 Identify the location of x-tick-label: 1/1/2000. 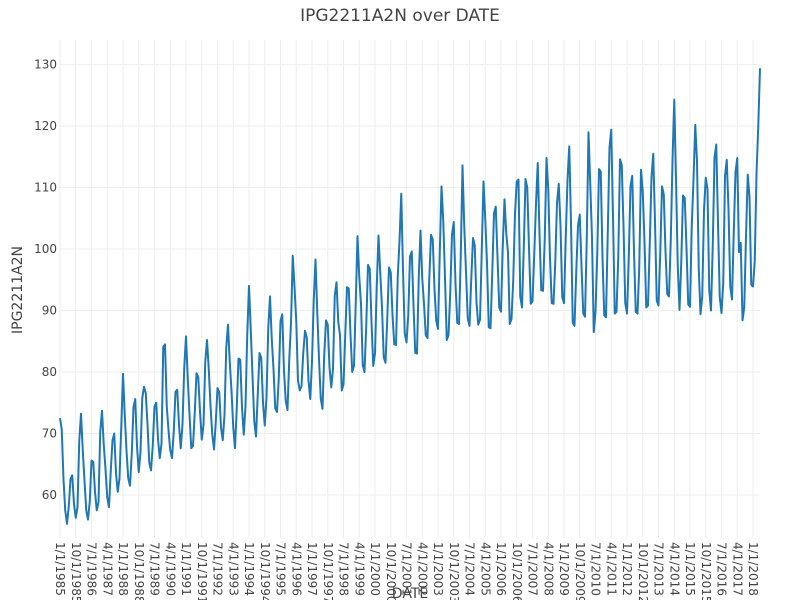
(375, 569).